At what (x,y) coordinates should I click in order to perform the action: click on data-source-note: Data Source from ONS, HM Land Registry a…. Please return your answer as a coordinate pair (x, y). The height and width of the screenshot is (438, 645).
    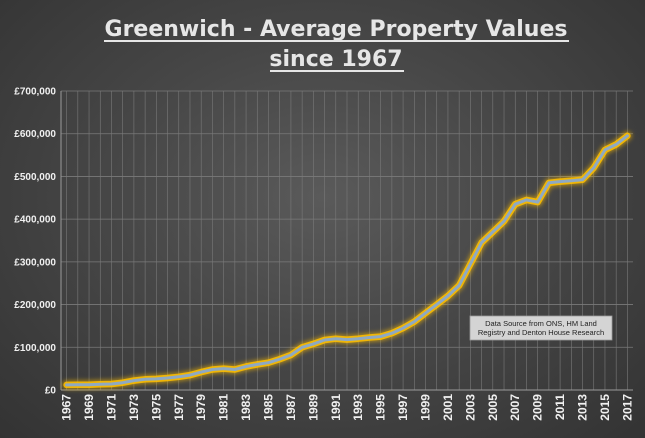
    Looking at the image, I should click on (541, 328).